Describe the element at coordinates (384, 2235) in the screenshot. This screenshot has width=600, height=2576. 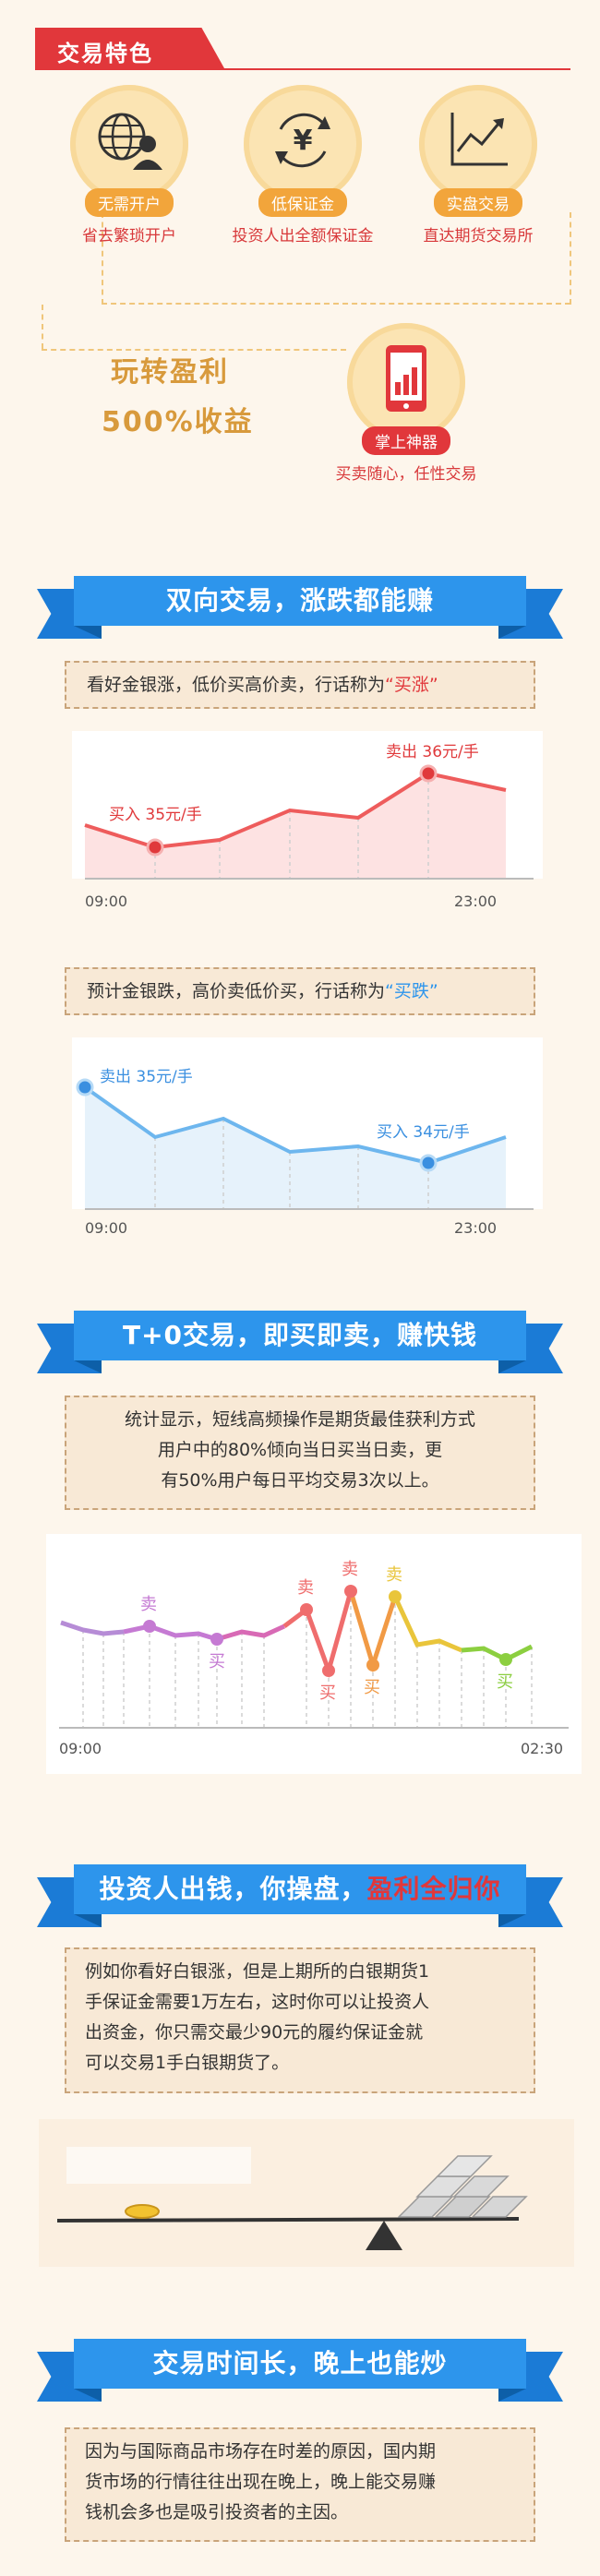
I see `seesaw-fulcrum` at that location.